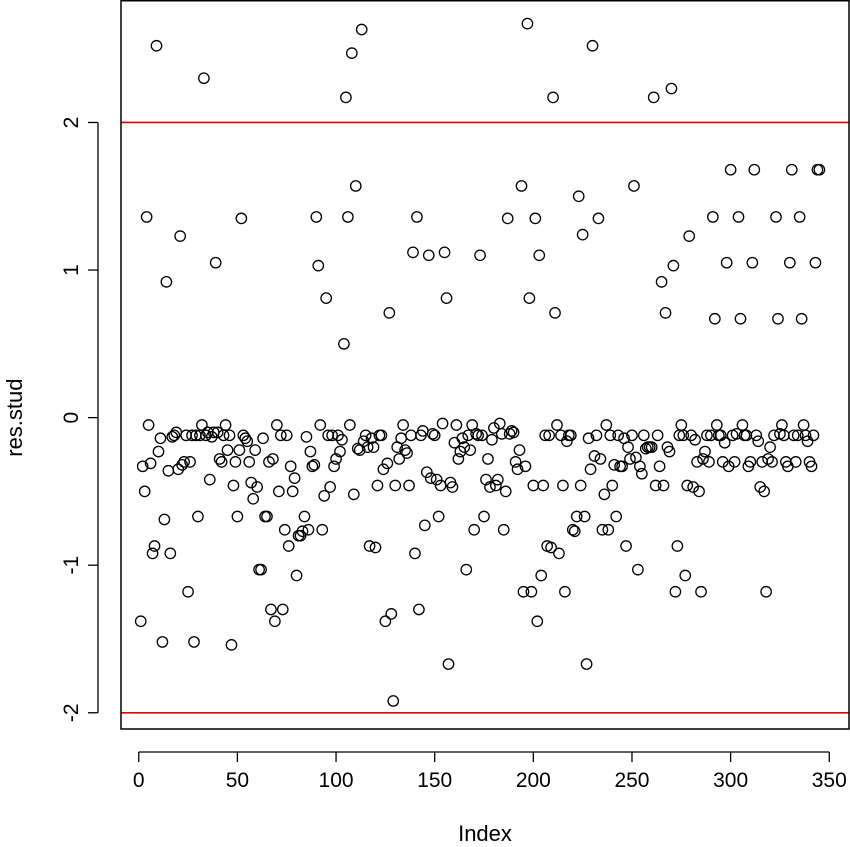  What do you see at coordinates (336, 780) in the screenshot?
I see `x-tick-label: 100` at bounding box center [336, 780].